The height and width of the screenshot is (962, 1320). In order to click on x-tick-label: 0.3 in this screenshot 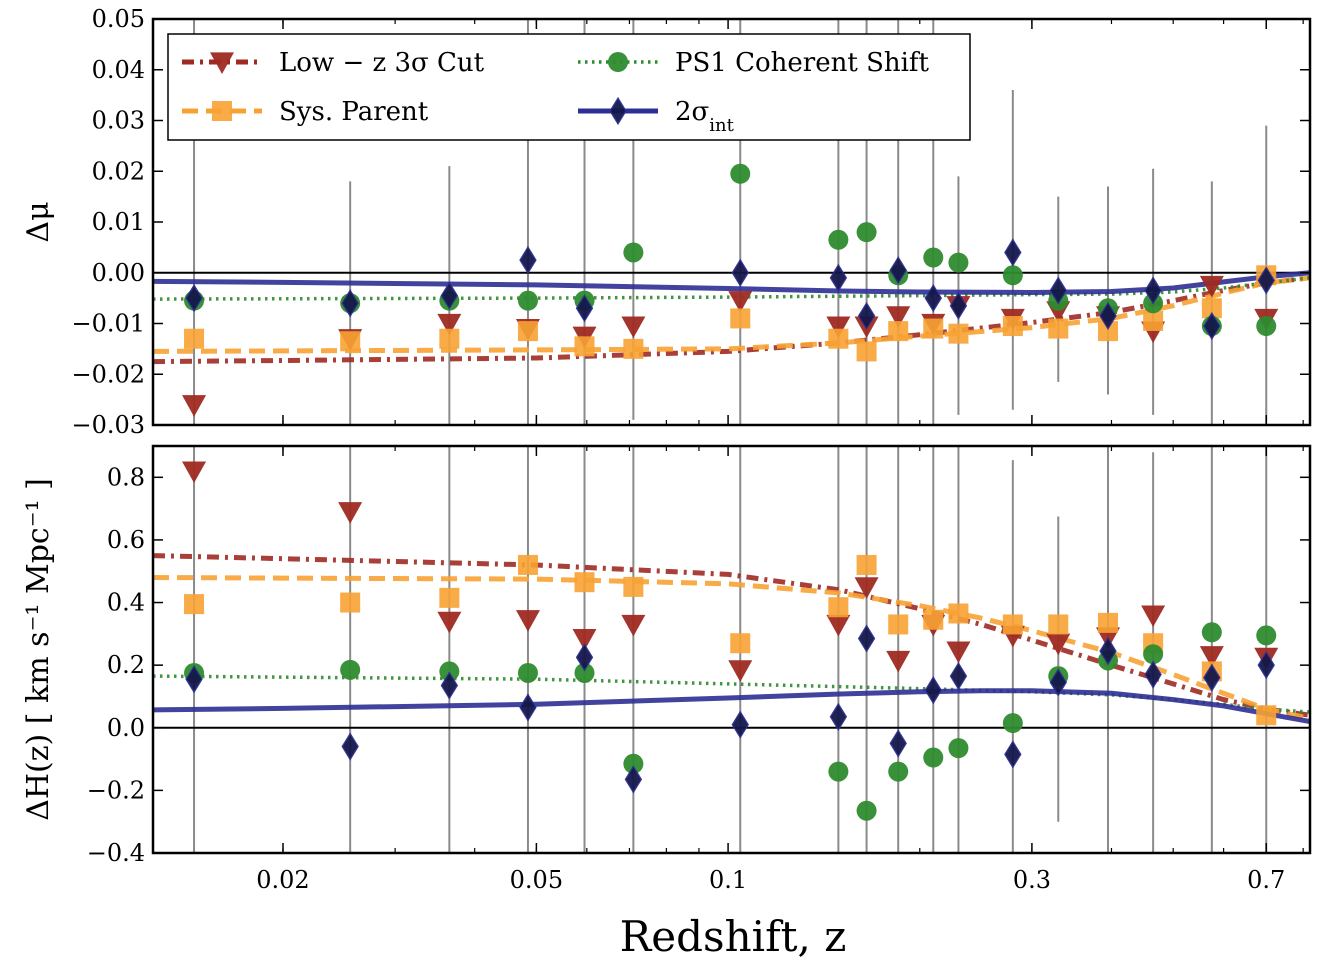, I will do `click(1032, 880)`.